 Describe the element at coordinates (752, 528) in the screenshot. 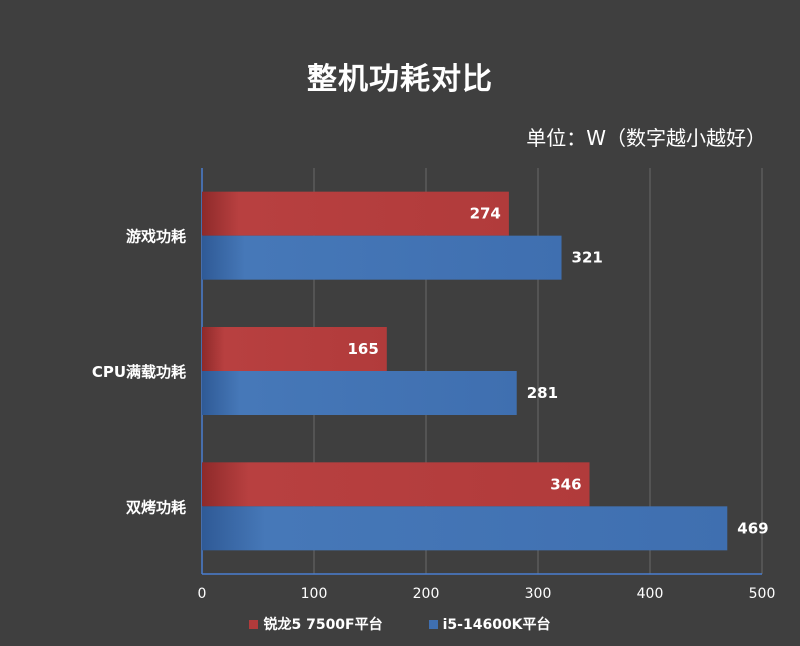

I see `data-label-3-series-2: 469` at that location.